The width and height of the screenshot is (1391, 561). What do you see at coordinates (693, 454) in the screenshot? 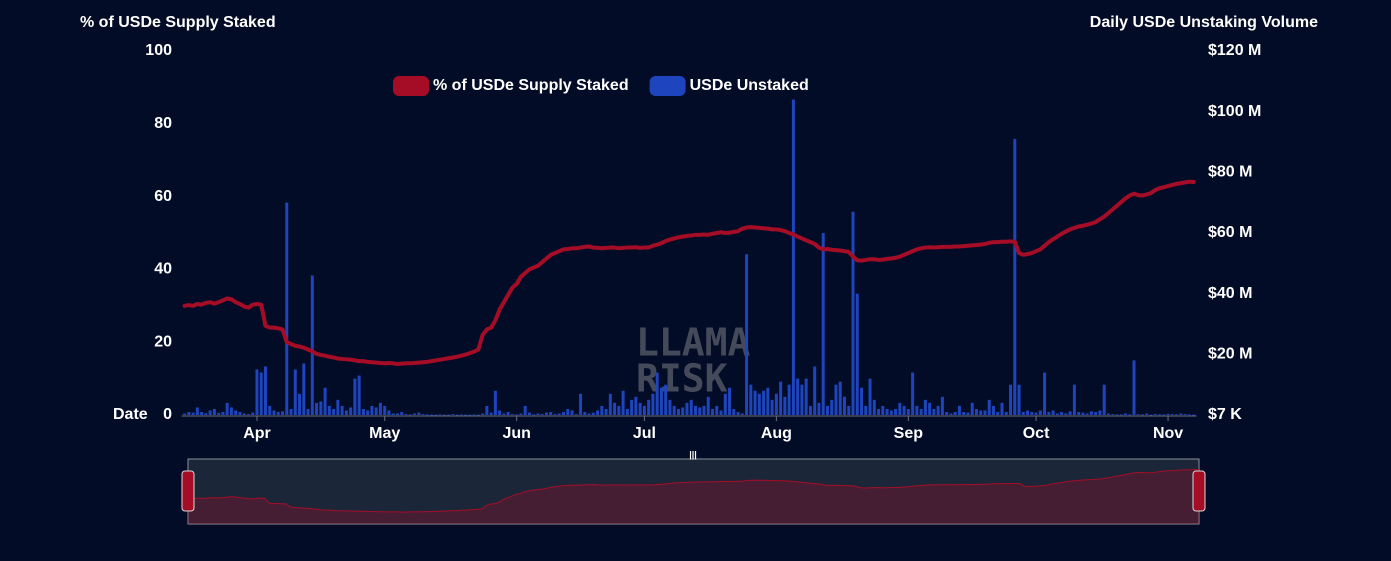
I see `navigator-grip: |||` at bounding box center [693, 454].